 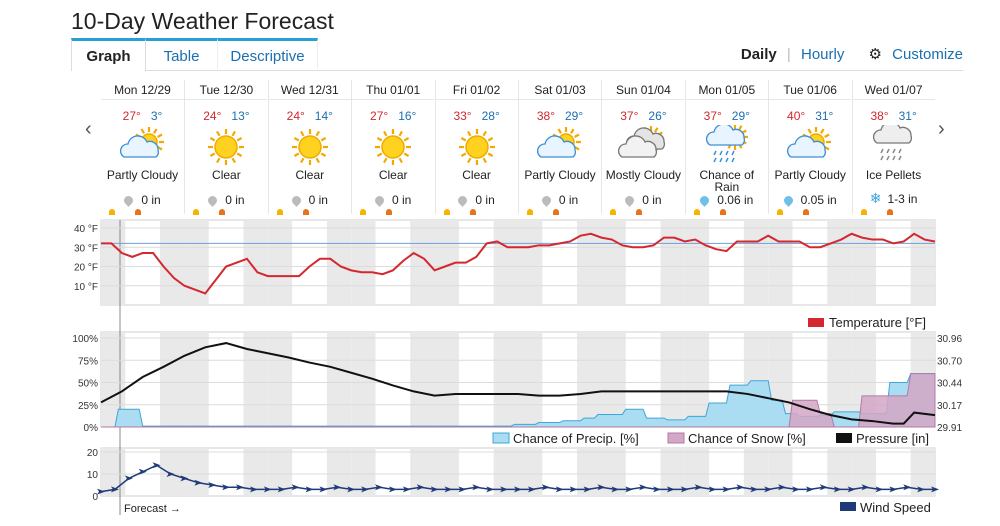 What do you see at coordinates (576, 438) in the screenshot?
I see `precip-legend-label: Chance of Precip. [%]` at bounding box center [576, 438].